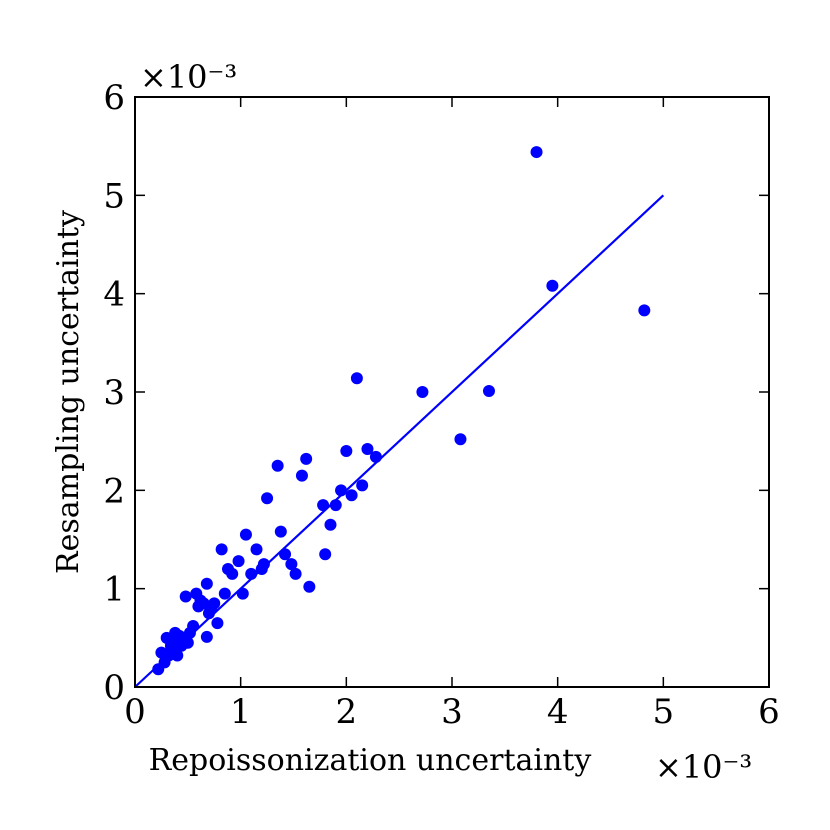  What do you see at coordinates (769, 712) in the screenshot?
I see `x-tick-label: 6` at bounding box center [769, 712].